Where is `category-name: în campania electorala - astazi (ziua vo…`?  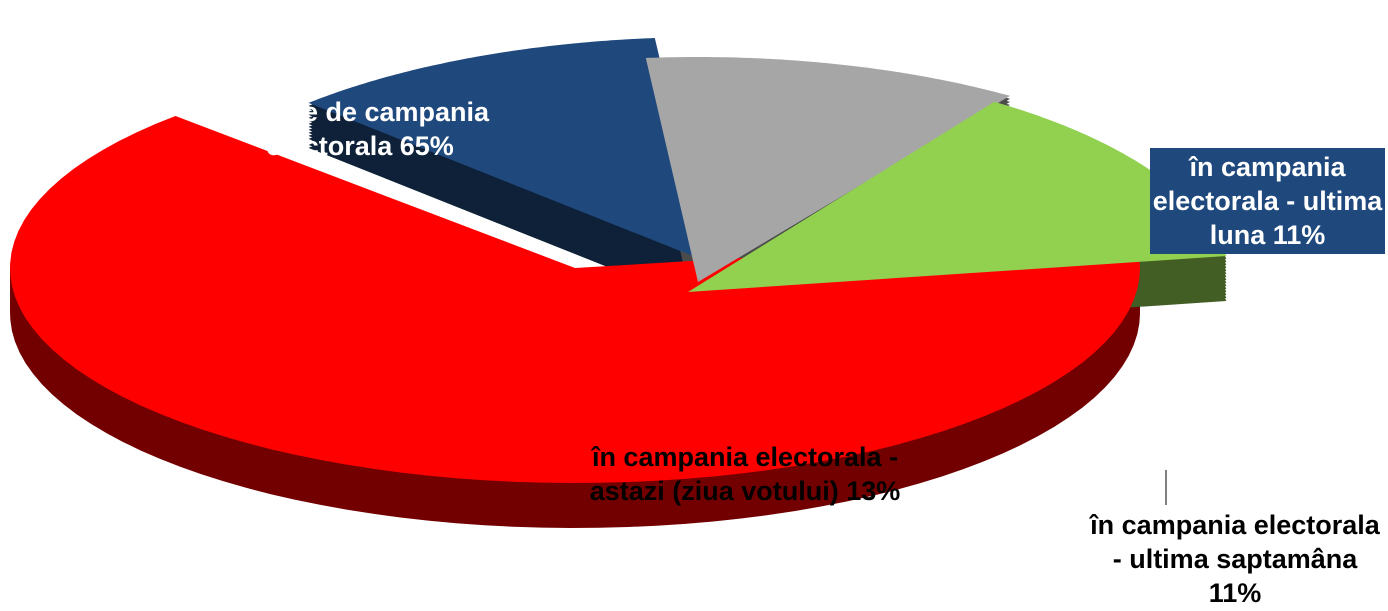 category-name: în campania electorala - astazi (ziua vo… is located at coordinates (744, 474).